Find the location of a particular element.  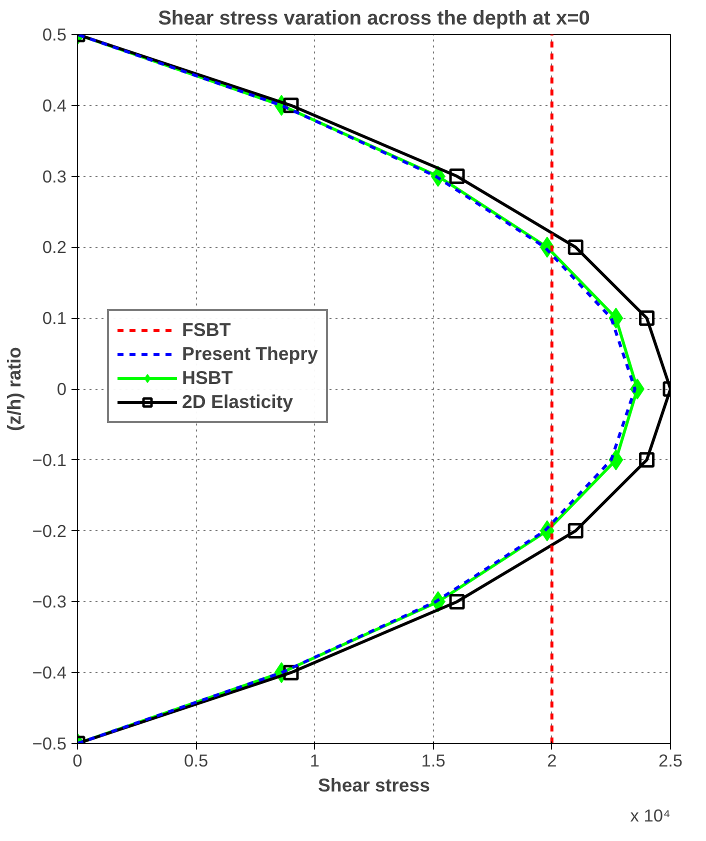

legend-label: FSBT is located at coordinates (206, 330).